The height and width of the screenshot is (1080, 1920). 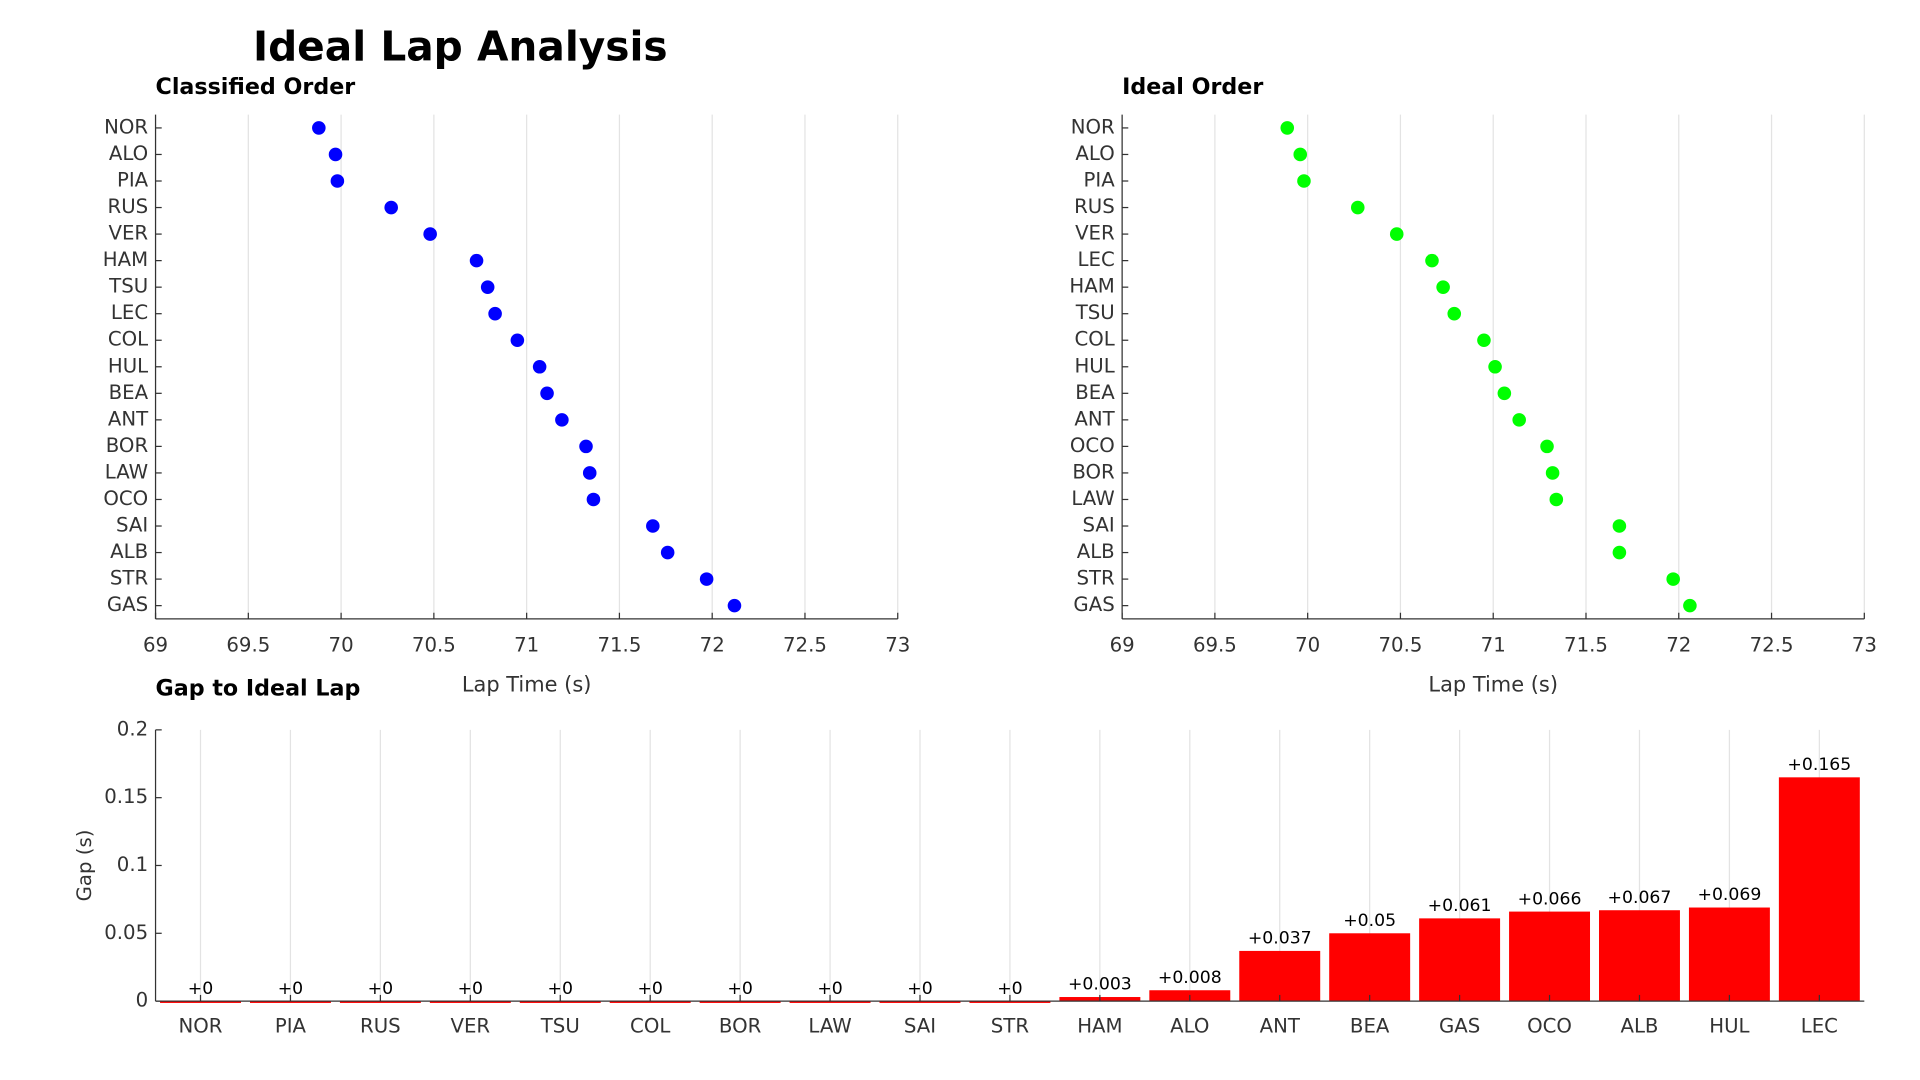 I want to click on x-tick-label: STR, so click(x=1010, y=1025).